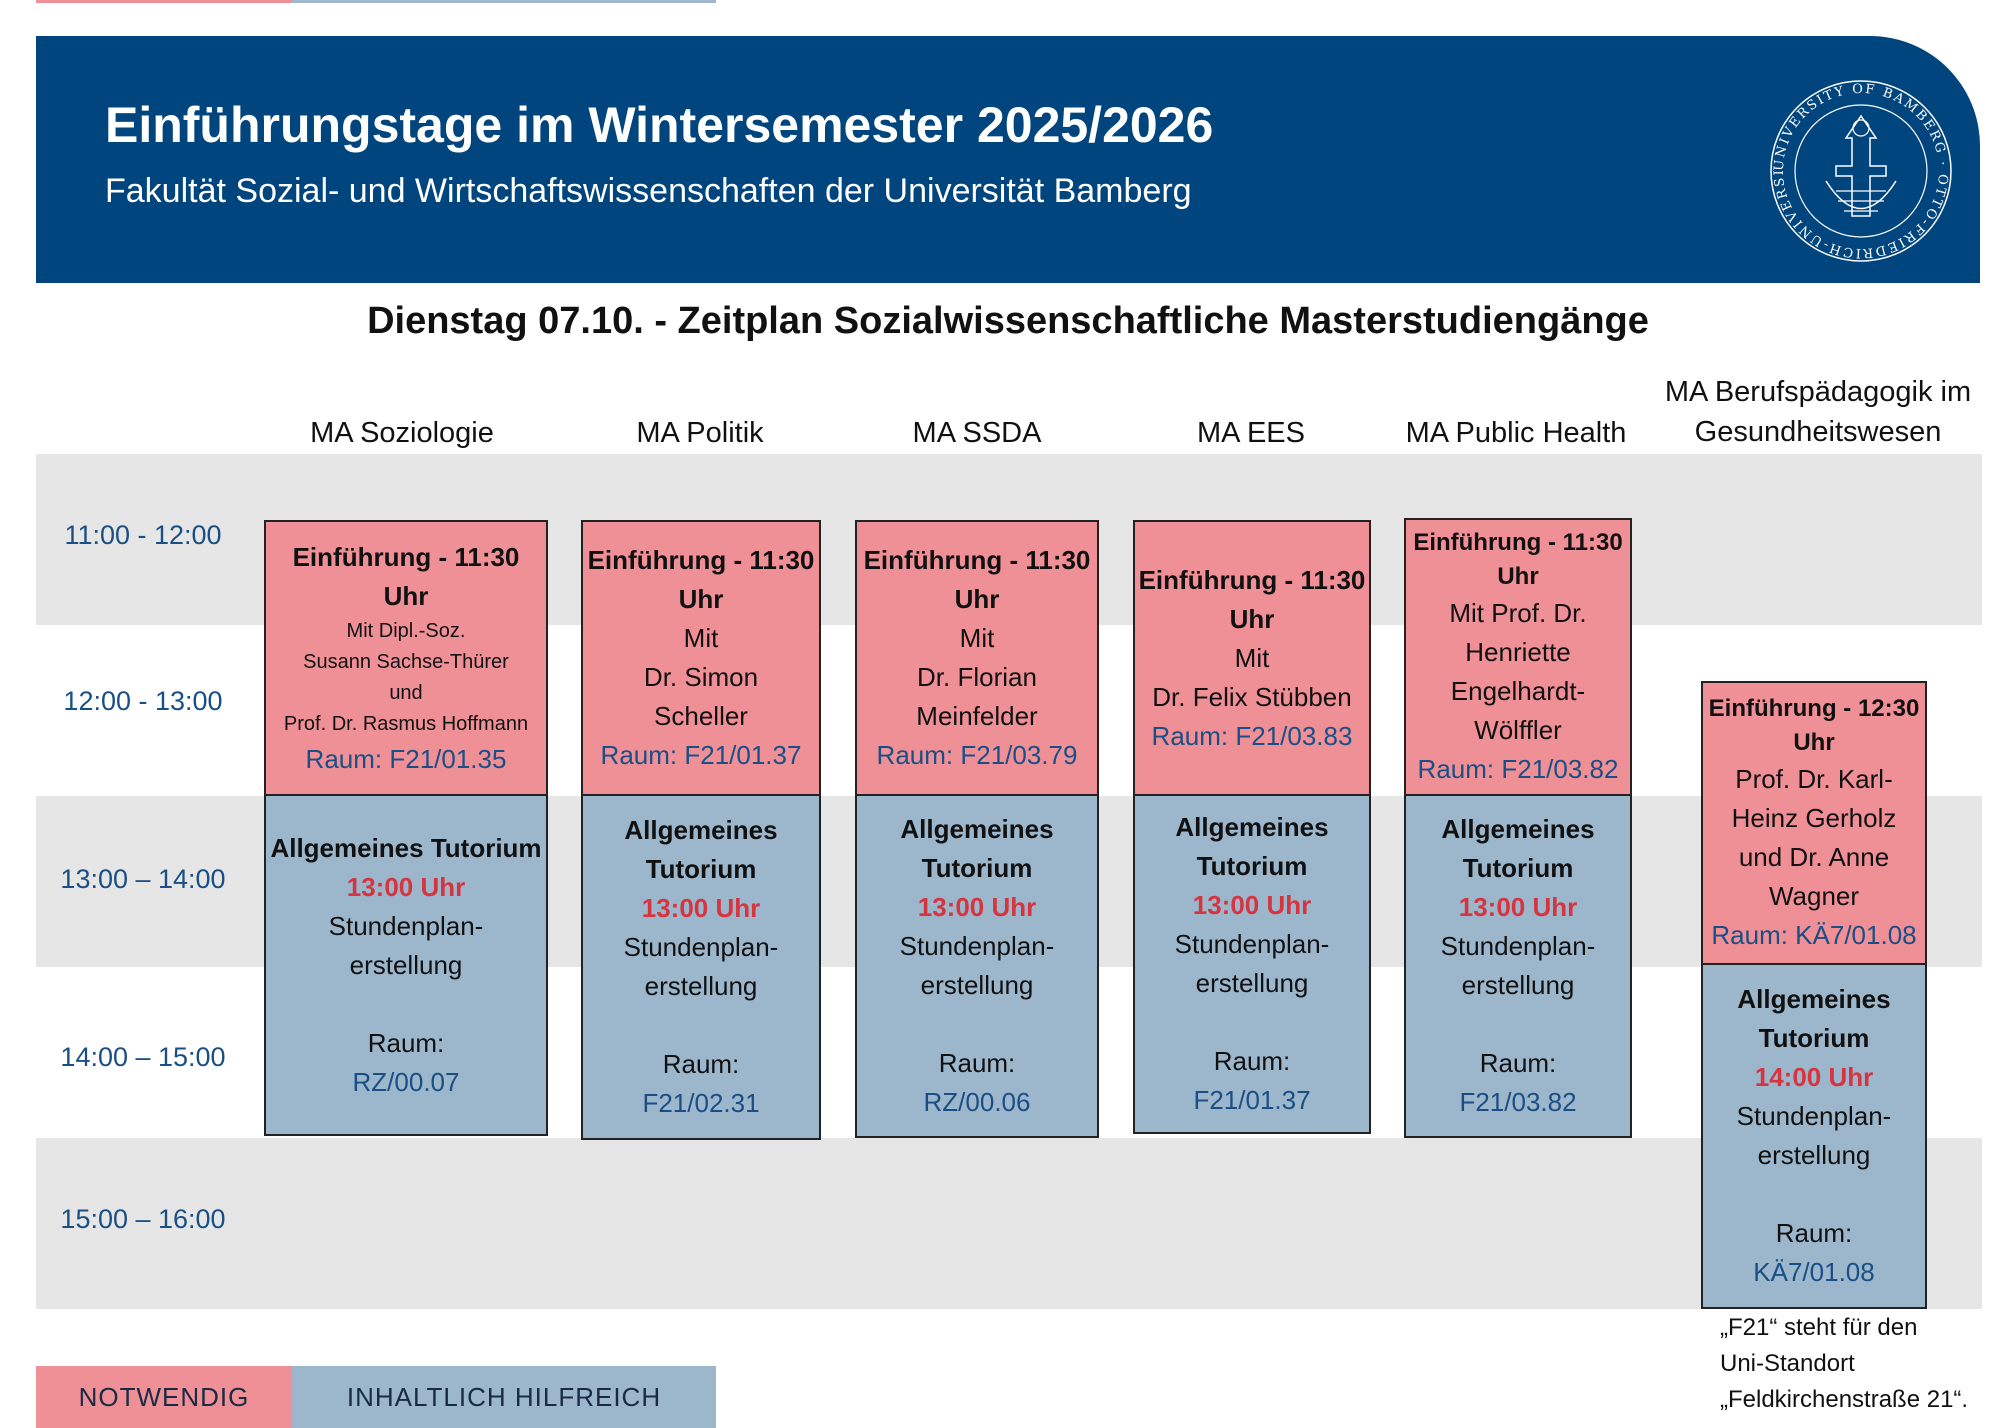  I want to click on legend-required: NOTWENDIG, so click(164, 1397).